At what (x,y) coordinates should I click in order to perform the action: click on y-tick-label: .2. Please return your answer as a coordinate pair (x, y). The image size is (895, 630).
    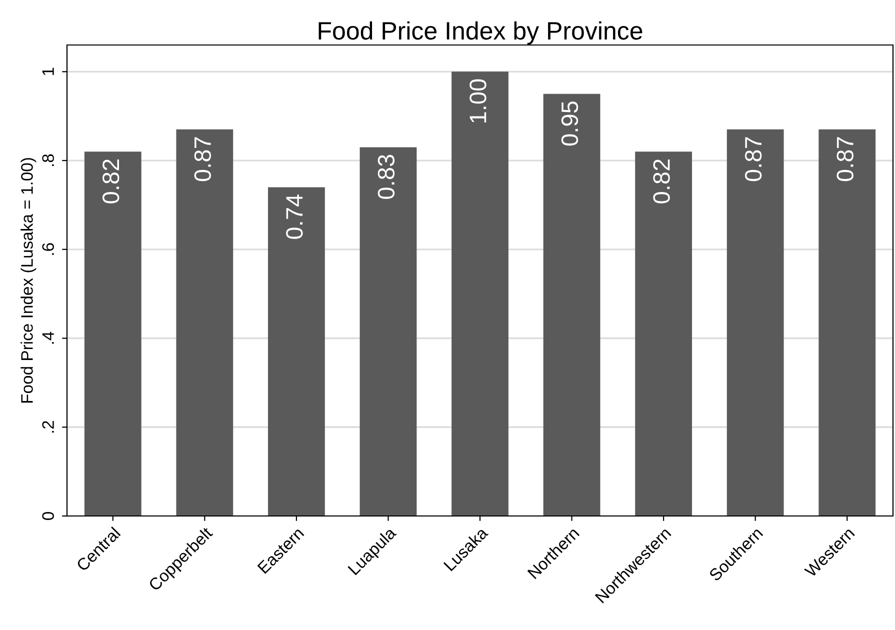
    Looking at the image, I should click on (48, 427).